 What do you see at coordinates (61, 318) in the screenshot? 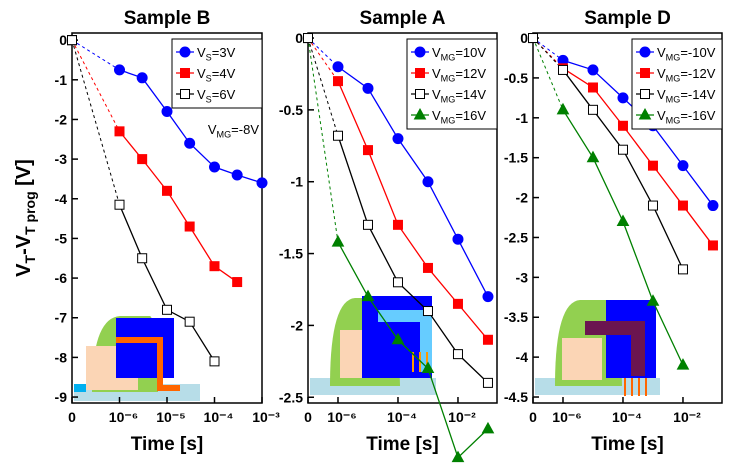
I see `y-tick-label: -7` at bounding box center [61, 318].